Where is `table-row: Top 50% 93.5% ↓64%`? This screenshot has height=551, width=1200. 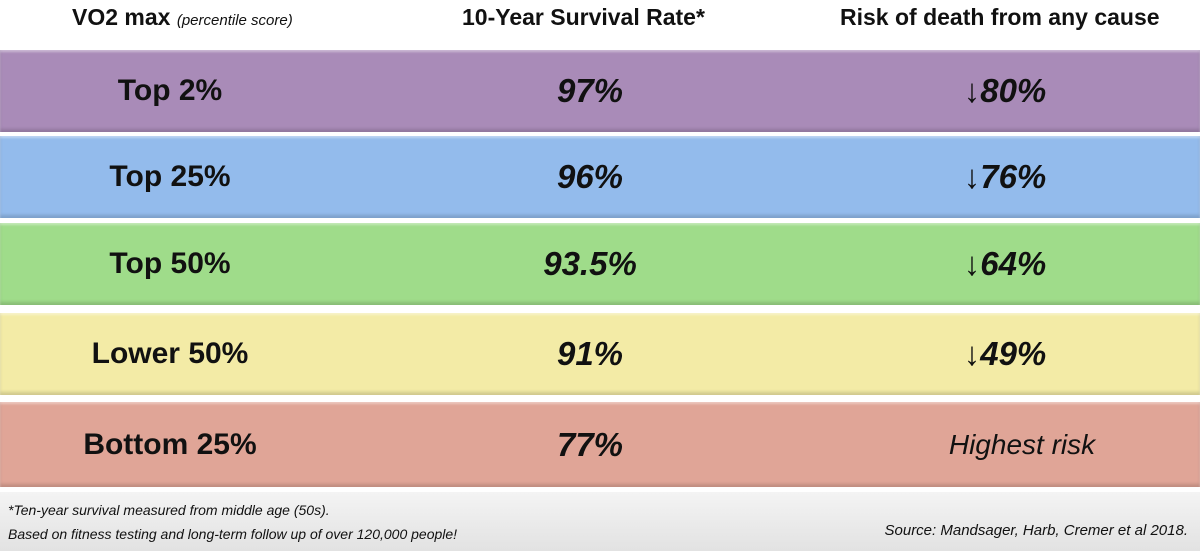 table-row: Top 50% 93.5% ↓64% is located at coordinates (600, 264).